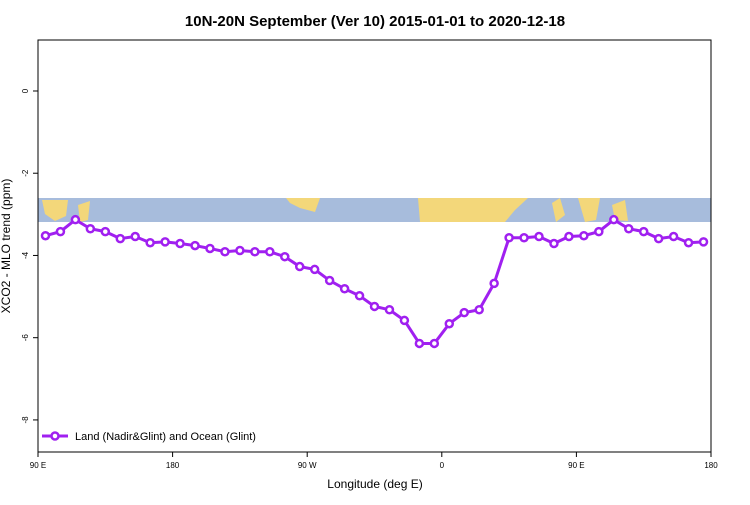 The width and height of the screenshot is (750, 505). I want to click on y-tick-label: -2, so click(25, 173).